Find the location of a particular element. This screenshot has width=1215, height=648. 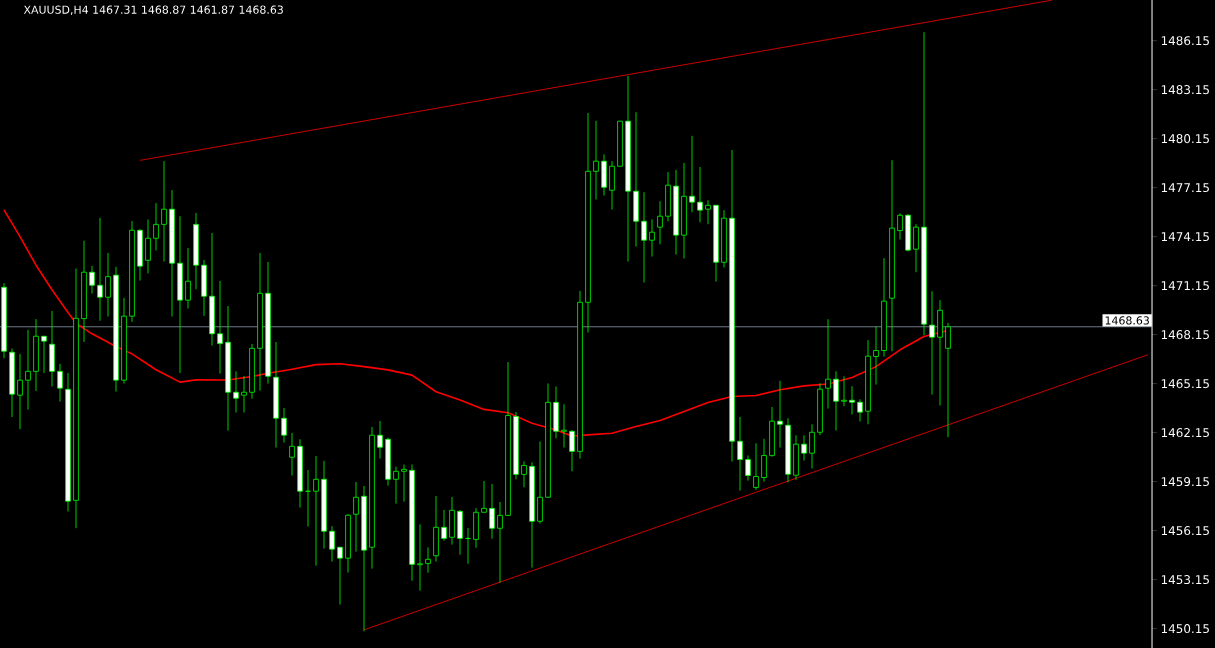

y-tick-label: 1474.15 is located at coordinates (1185, 237).